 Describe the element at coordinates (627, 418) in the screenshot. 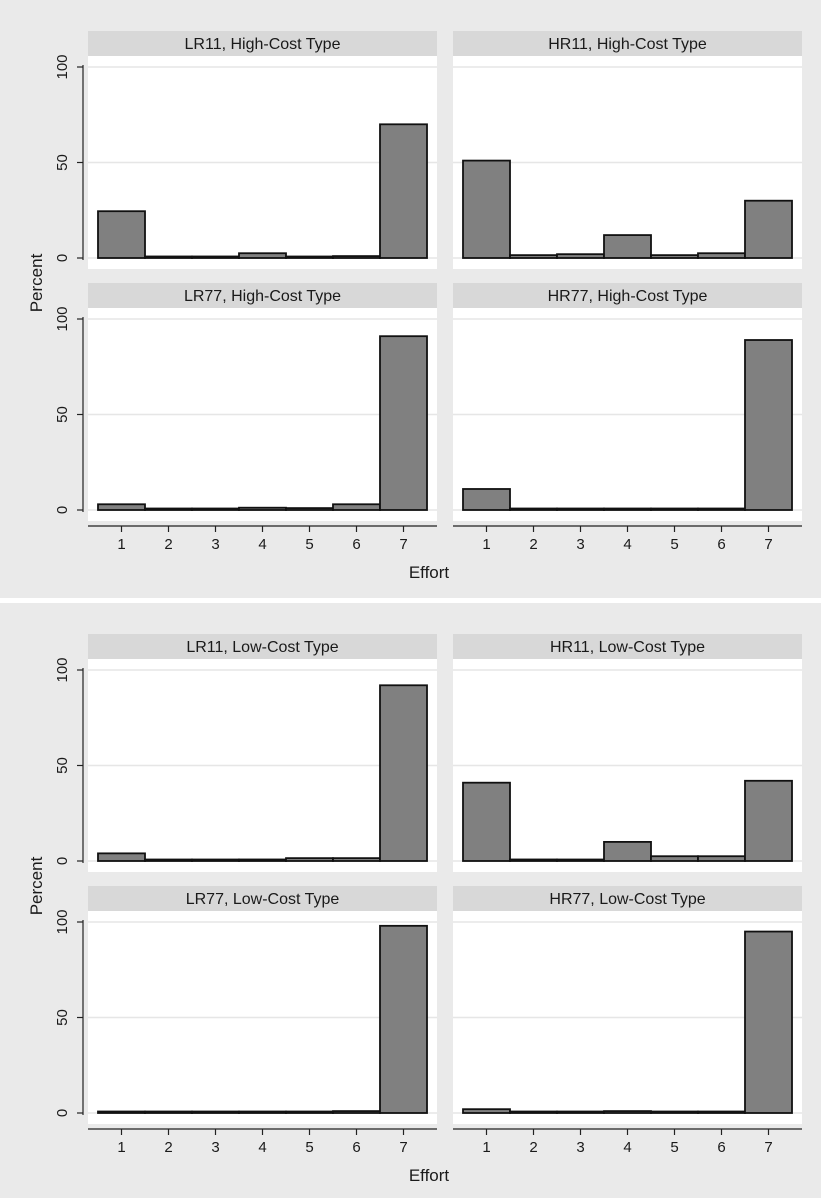

I see `panel-4: HR77, High-Cost Type 1 2 3 4 5 6 7` at that location.